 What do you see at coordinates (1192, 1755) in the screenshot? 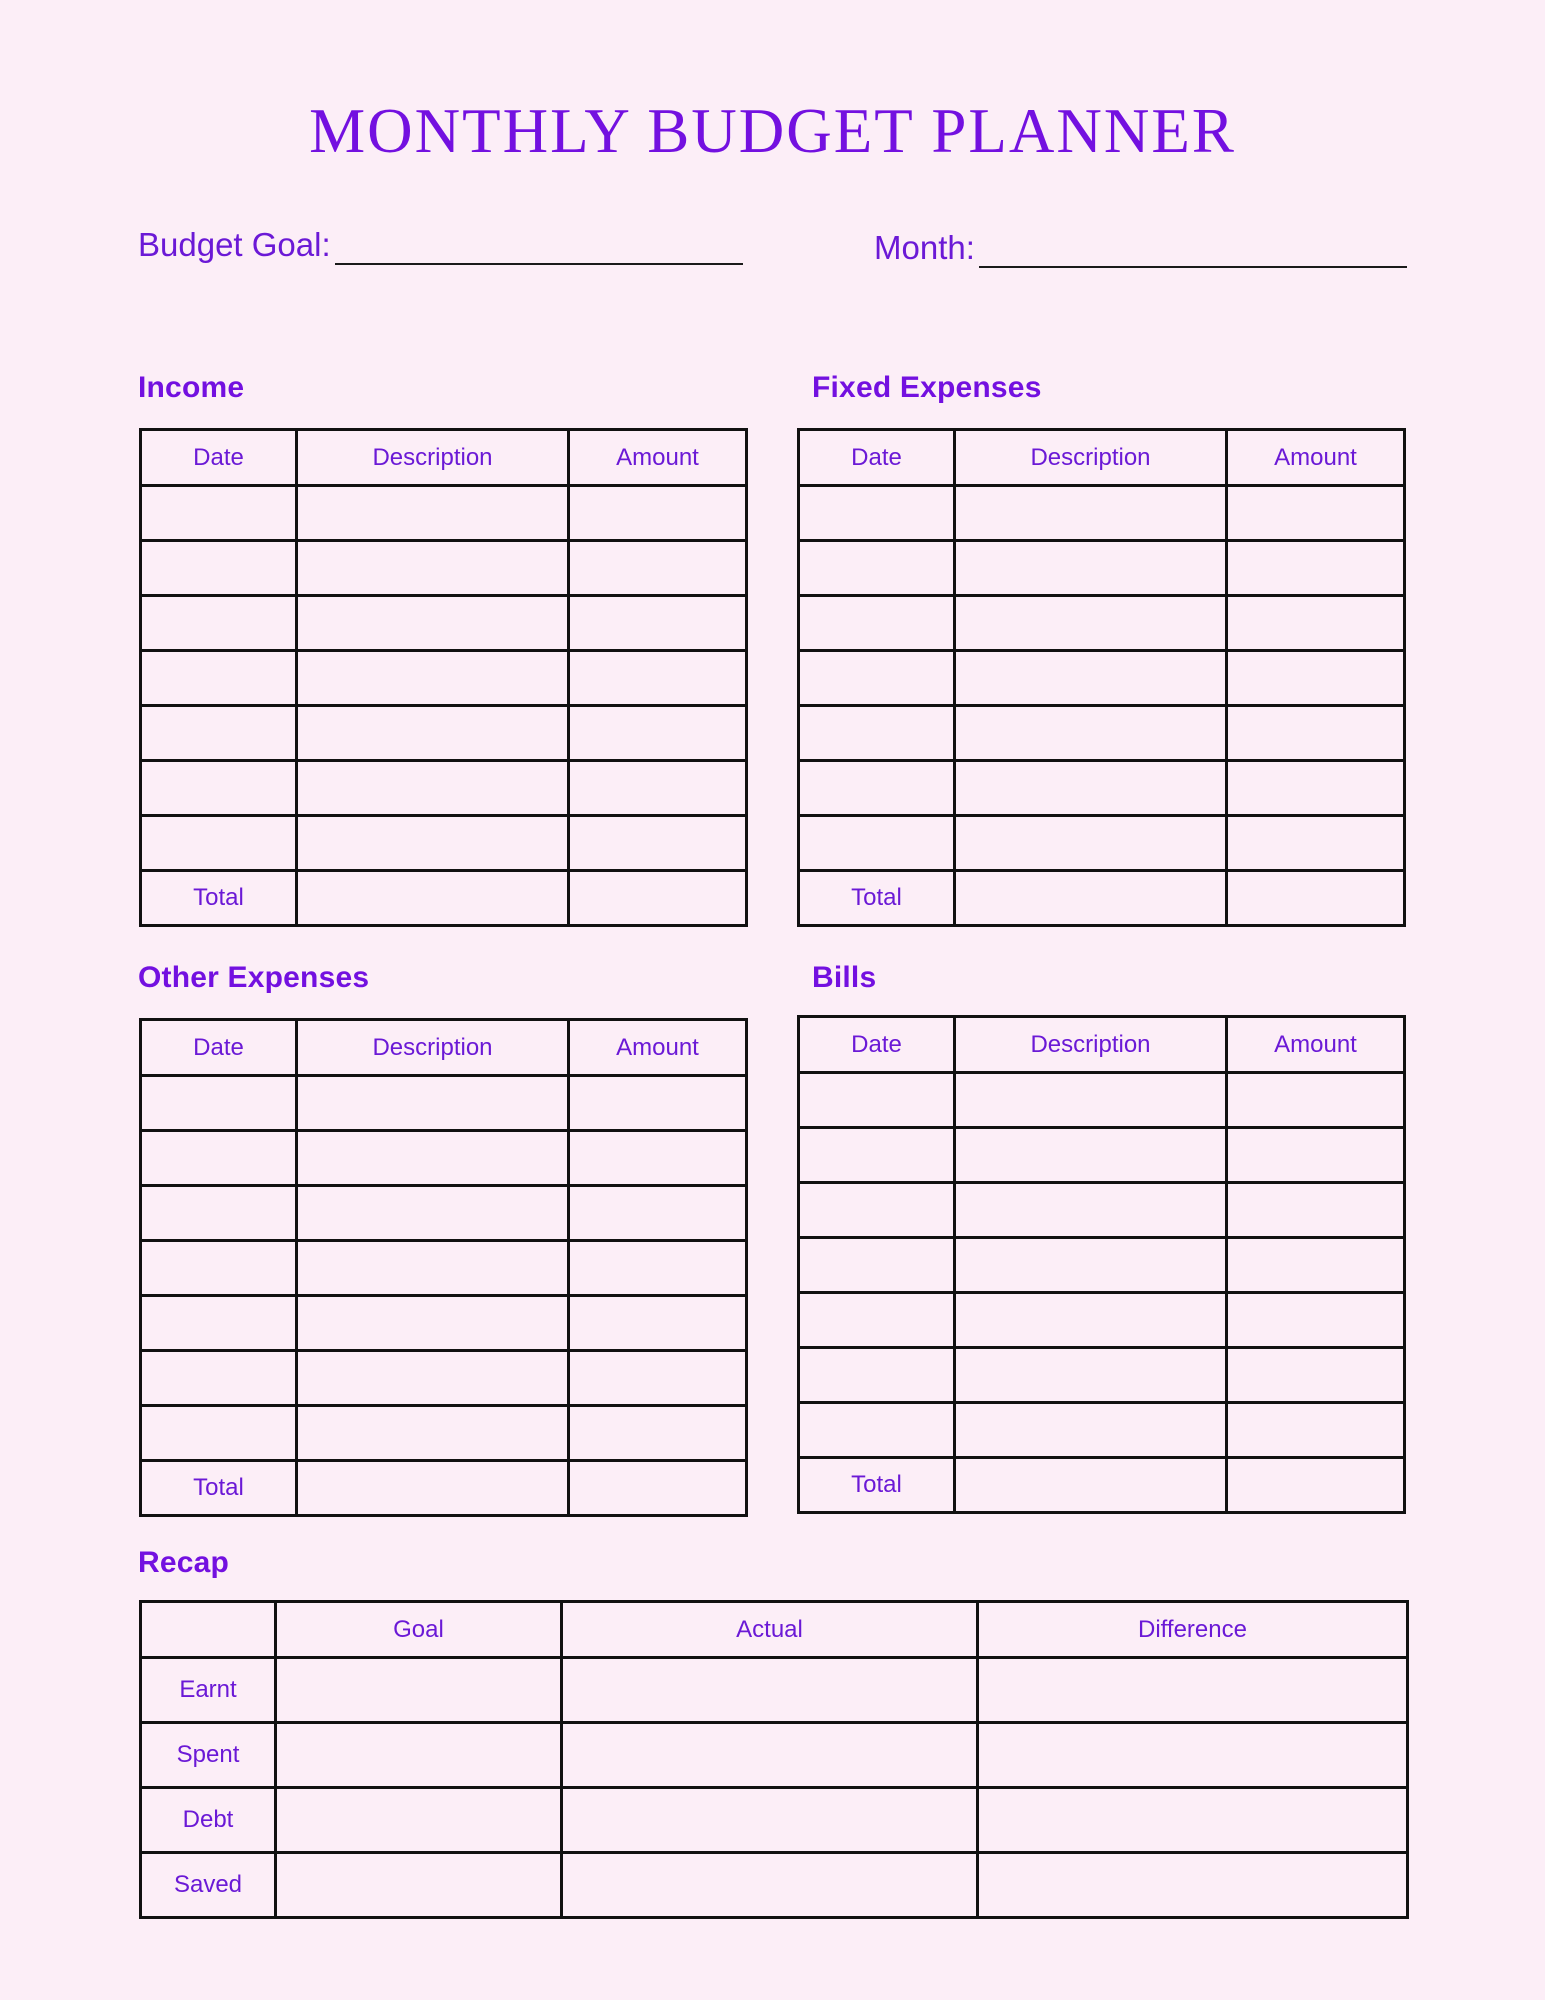
I see `recap-cell-spent-difference` at bounding box center [1192, 1755].